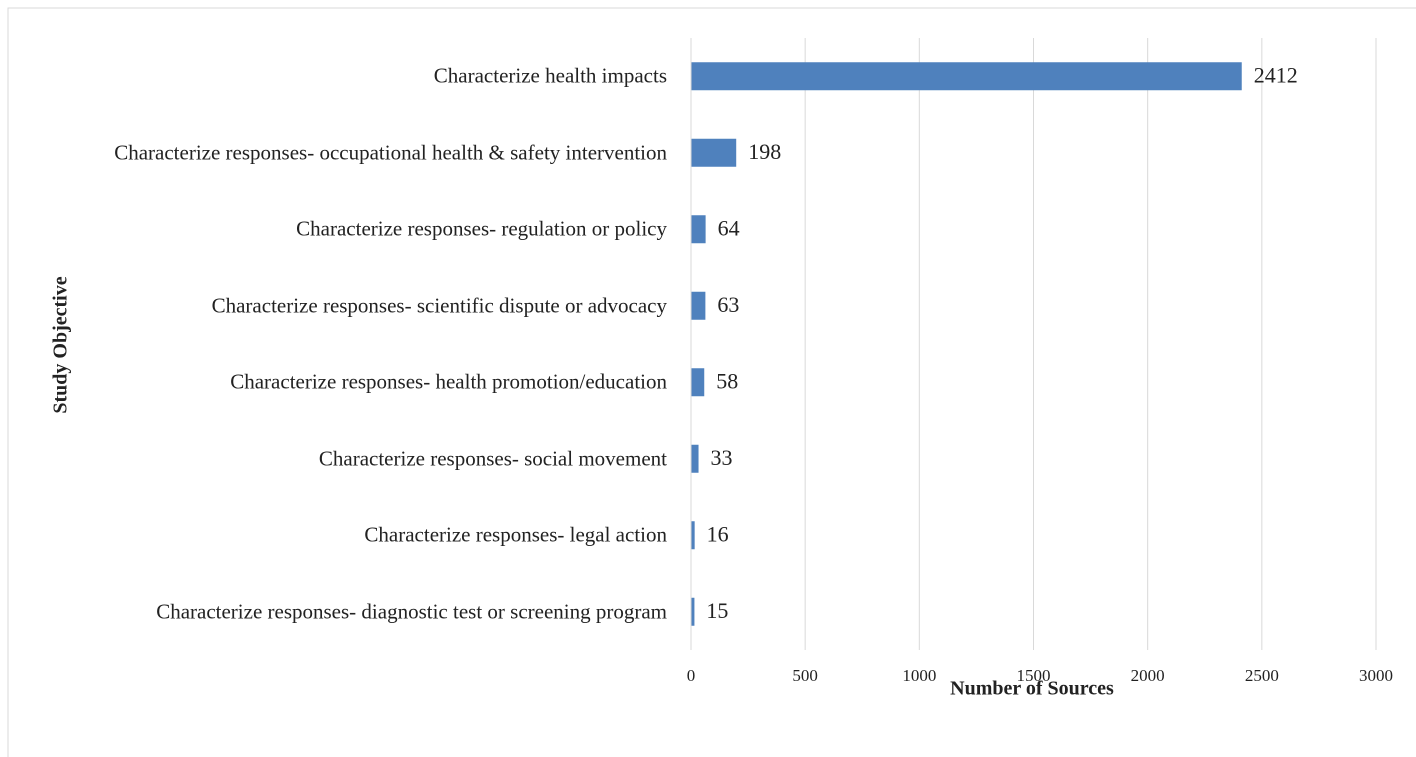  I want to click on y-axis-title: Study Objective, so click(61, 344).